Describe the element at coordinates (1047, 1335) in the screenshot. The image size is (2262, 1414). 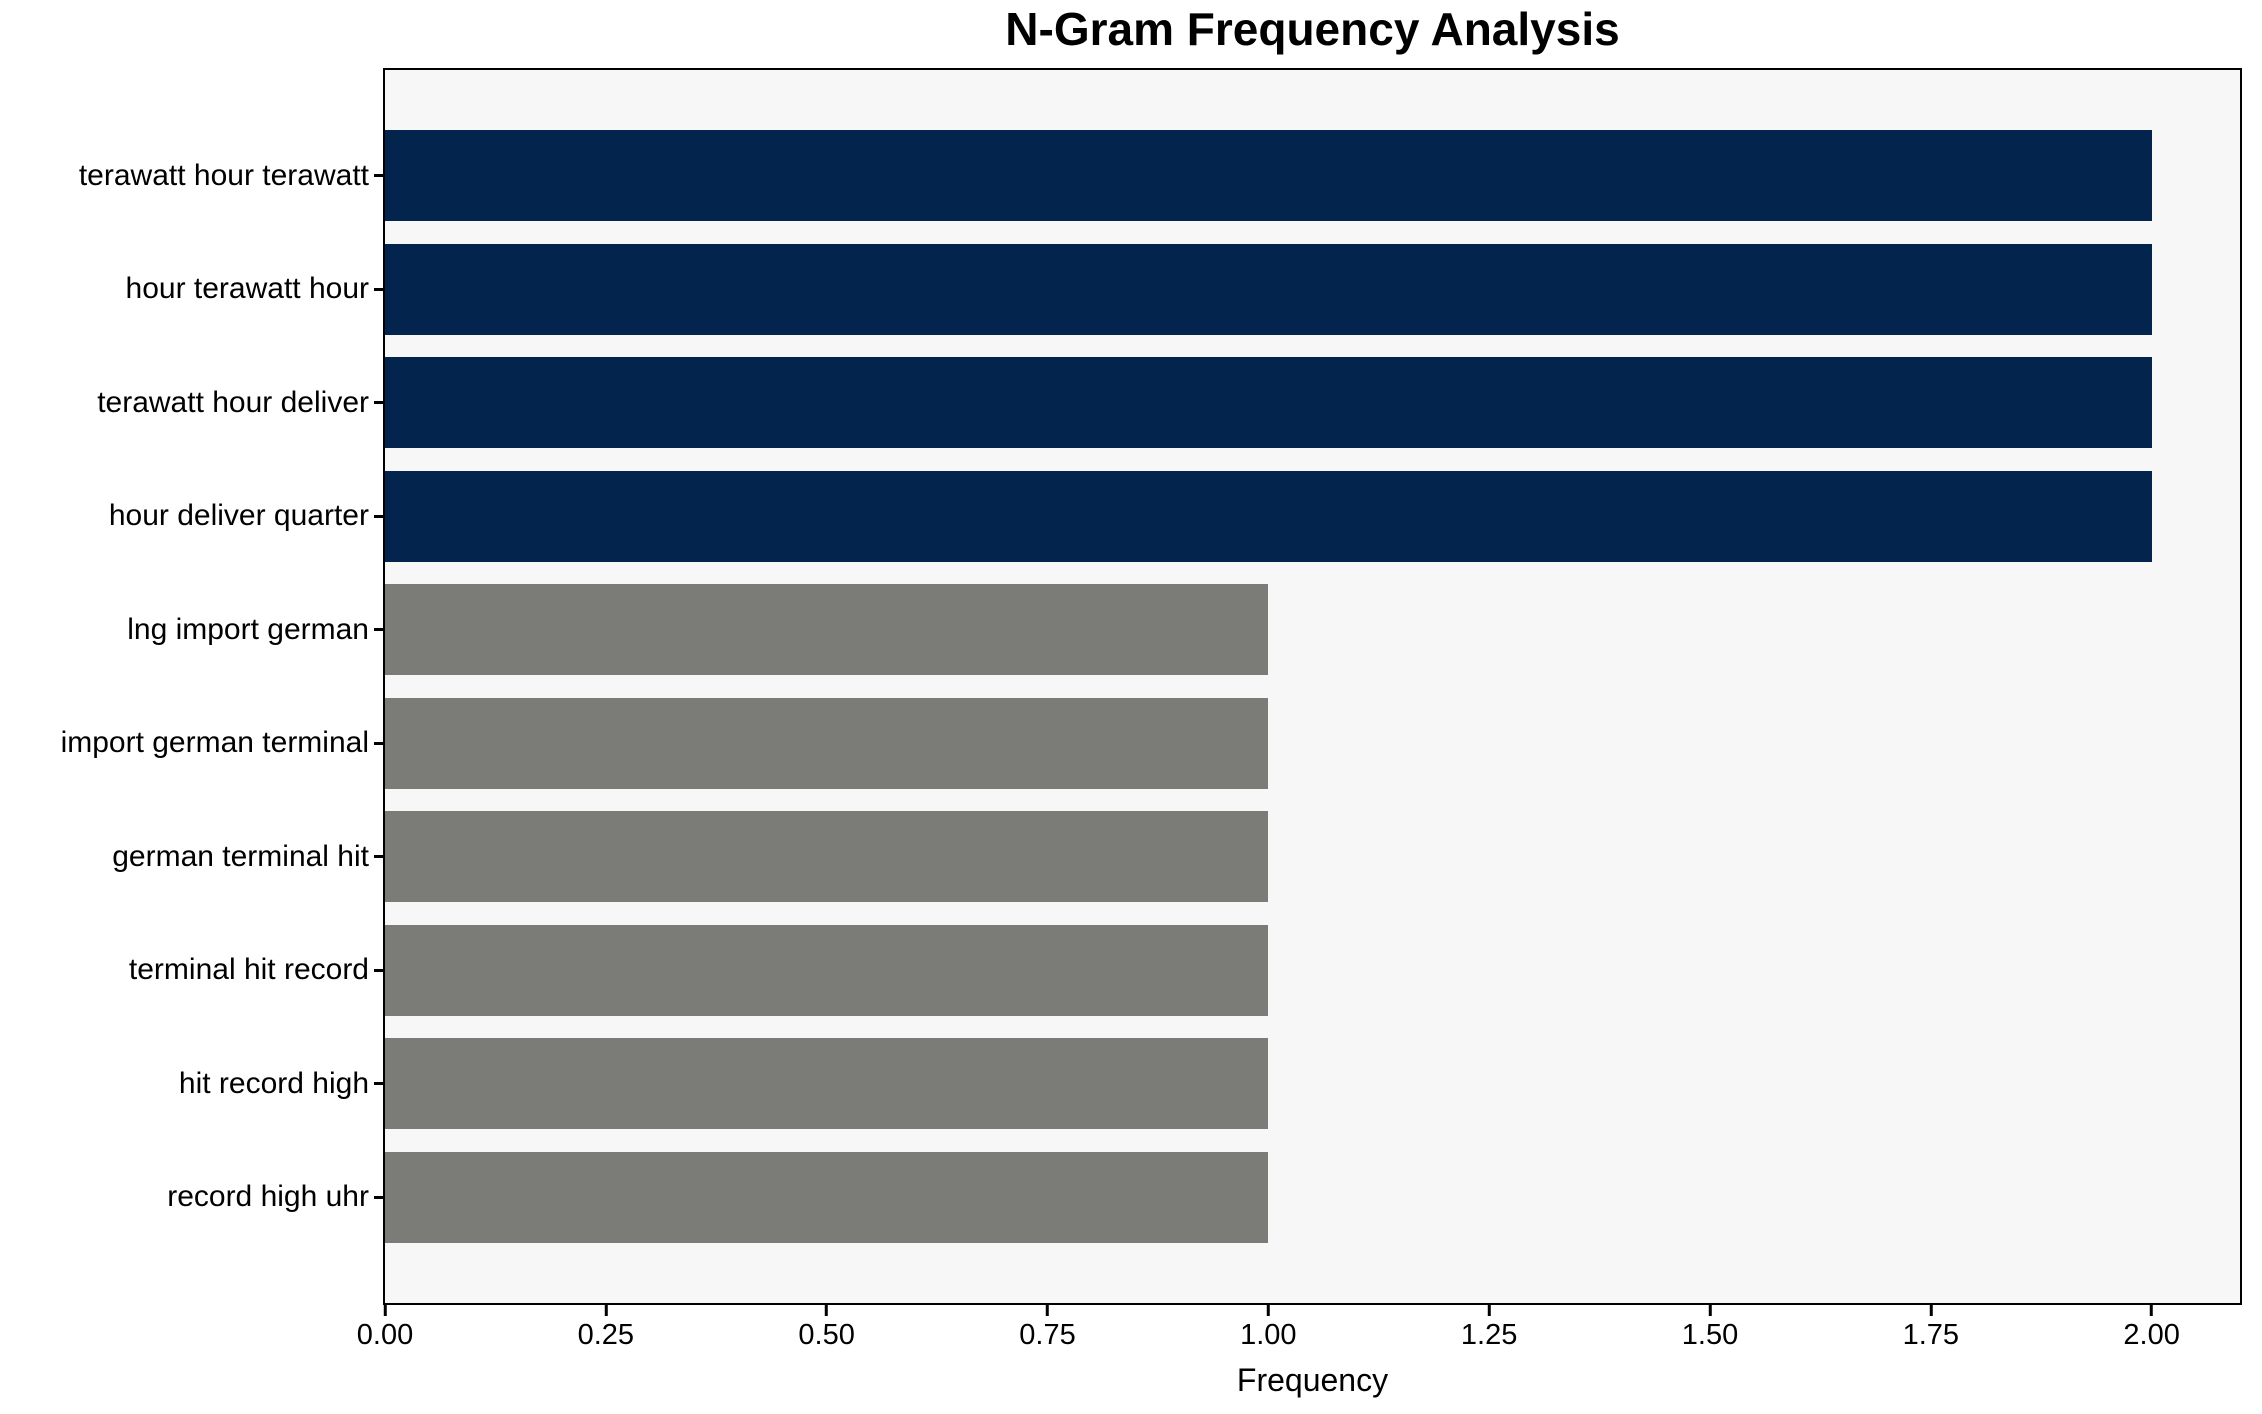
I see `x-tick-label: 0.75` at that location.